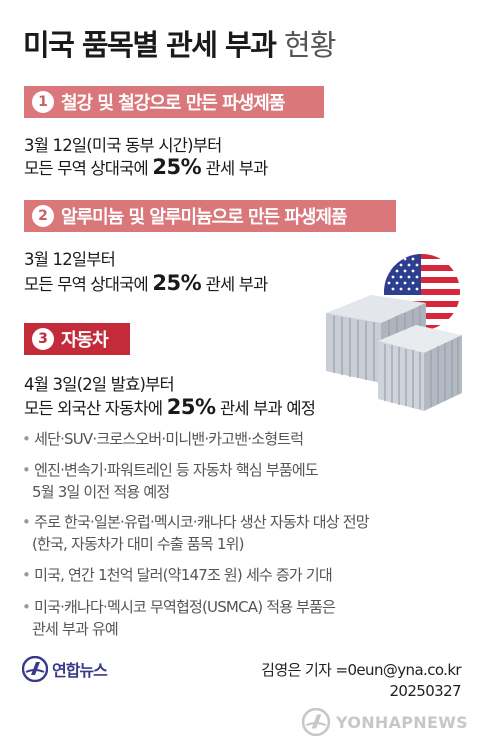 The width and height of the screenshot is (481, 750). I want to click on bullet-text: 미국·캐나다·멕시코 무역협정(USMCA) 적용 부품은, so click(185, 607).